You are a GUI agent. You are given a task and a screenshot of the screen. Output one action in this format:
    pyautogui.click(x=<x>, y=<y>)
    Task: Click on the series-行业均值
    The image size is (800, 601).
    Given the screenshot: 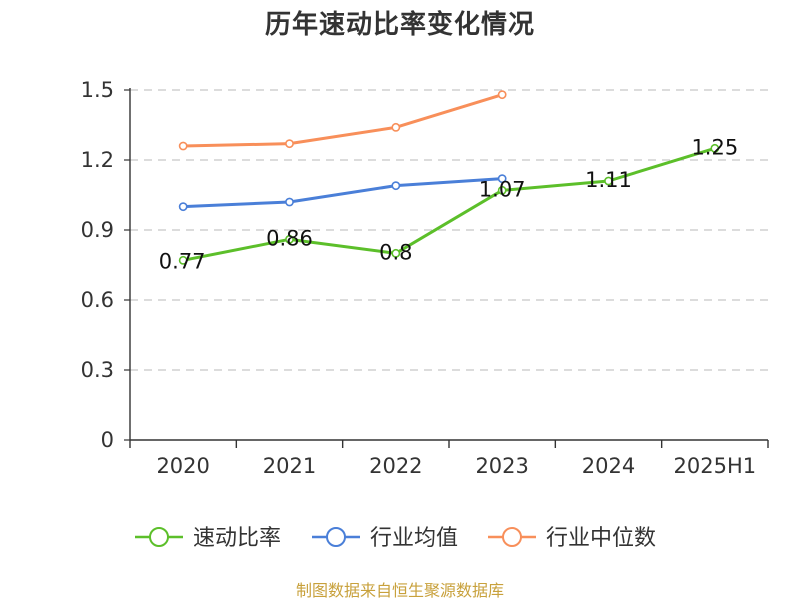 What is the action you would take?
    pyautogui.click(x=342, y=193)
    